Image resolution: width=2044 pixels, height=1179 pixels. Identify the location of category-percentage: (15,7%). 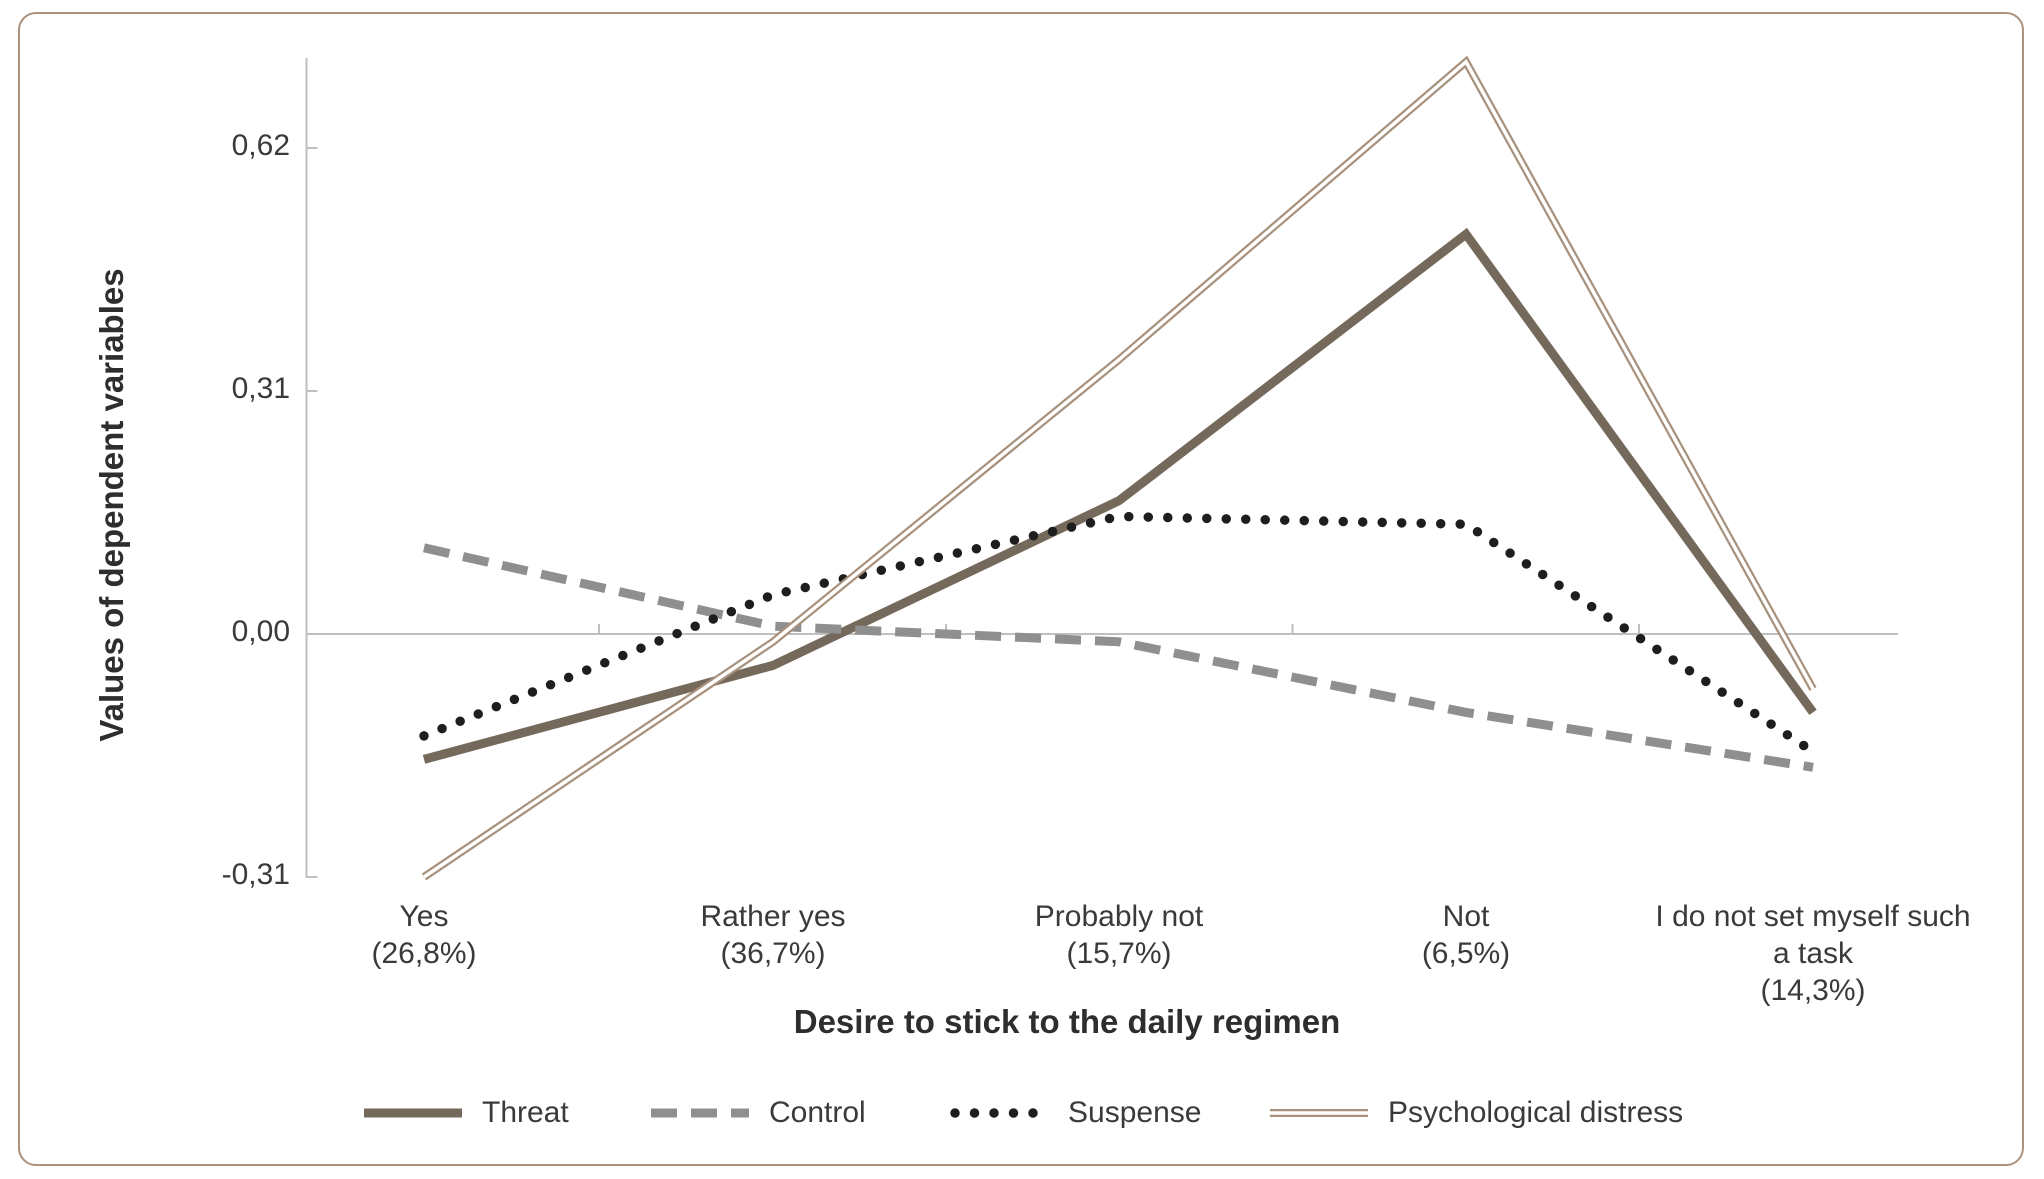
(1119, 953).